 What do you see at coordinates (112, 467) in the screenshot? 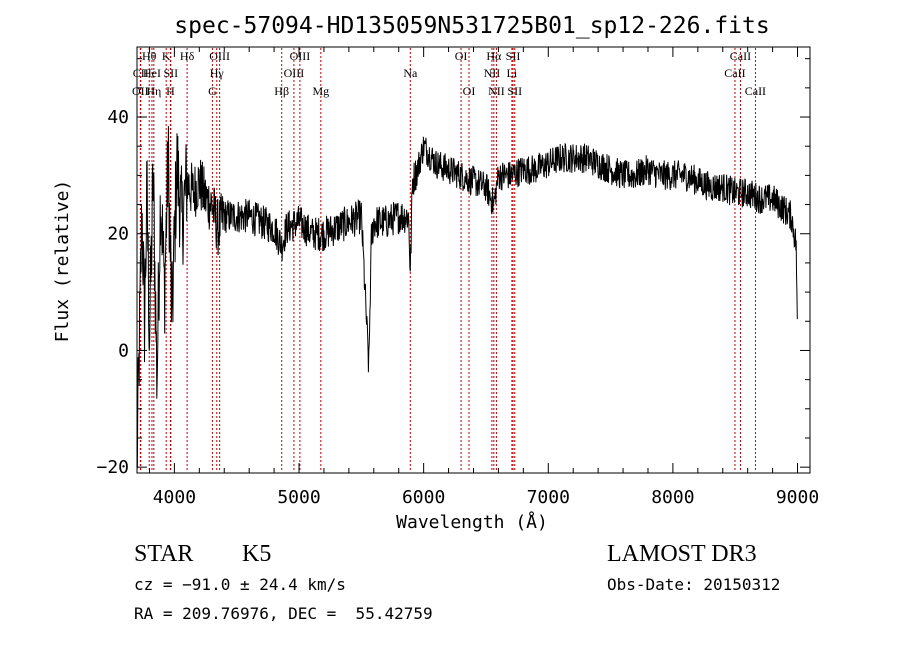
I see `y-tick-label: −20` at bounding box center [112, 467].